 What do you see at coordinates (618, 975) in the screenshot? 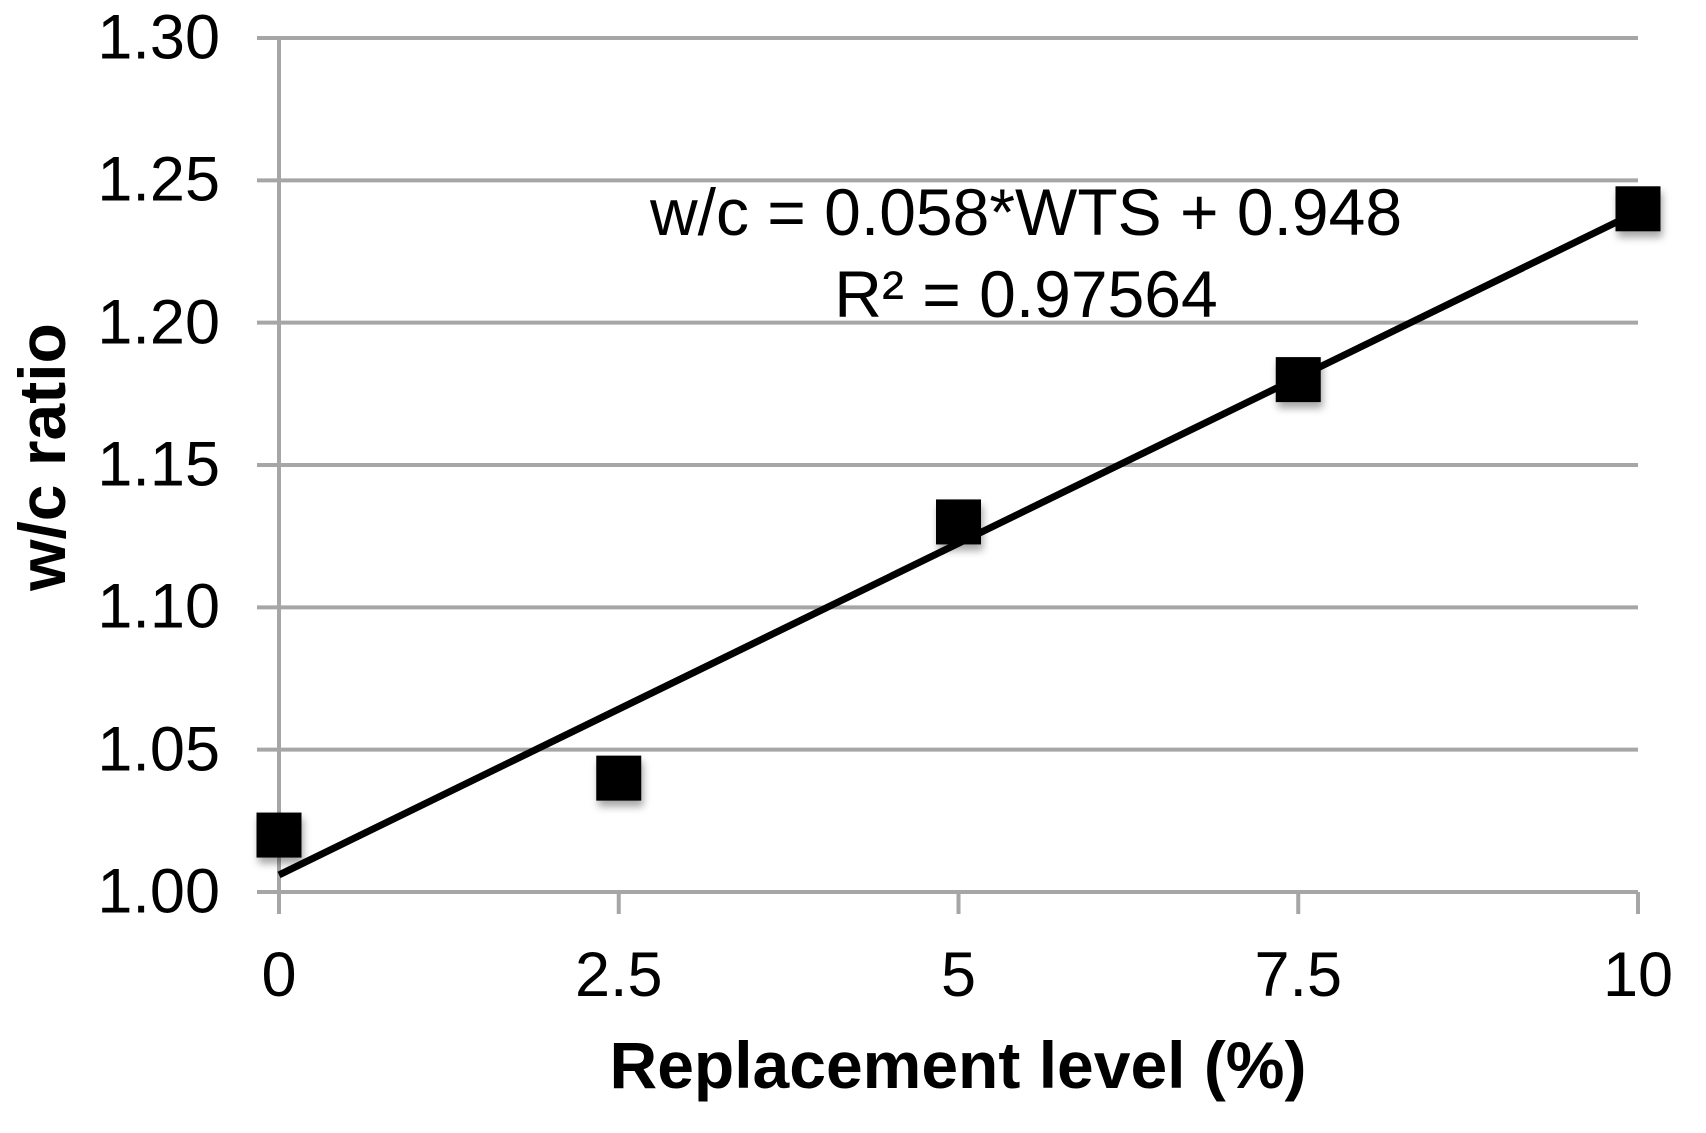
I see `x-axis-tick-label: 2.5` at bounding box center [618, 975].